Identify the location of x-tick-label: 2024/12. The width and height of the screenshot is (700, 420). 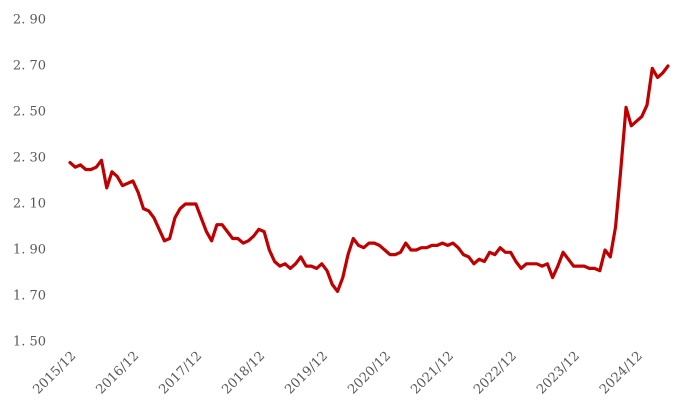
(621, 373).